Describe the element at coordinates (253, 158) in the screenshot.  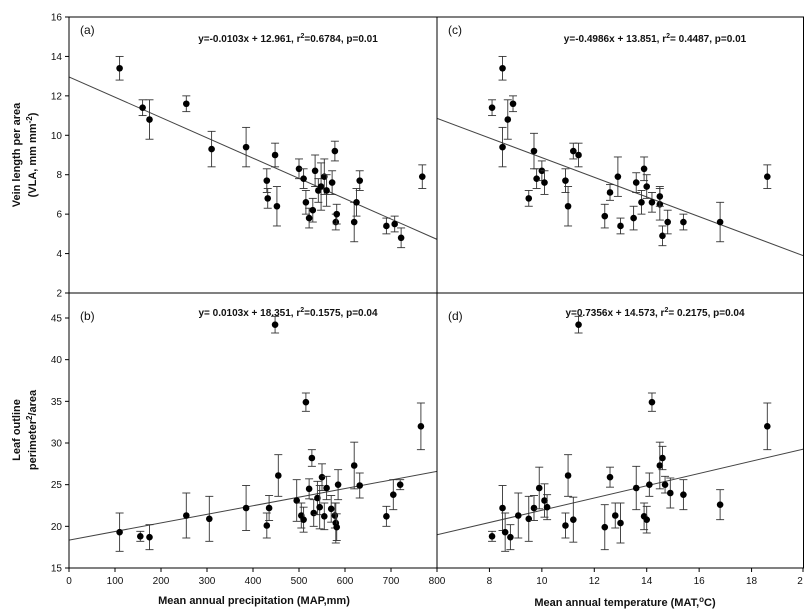
I see `fit-line-a` at that location.